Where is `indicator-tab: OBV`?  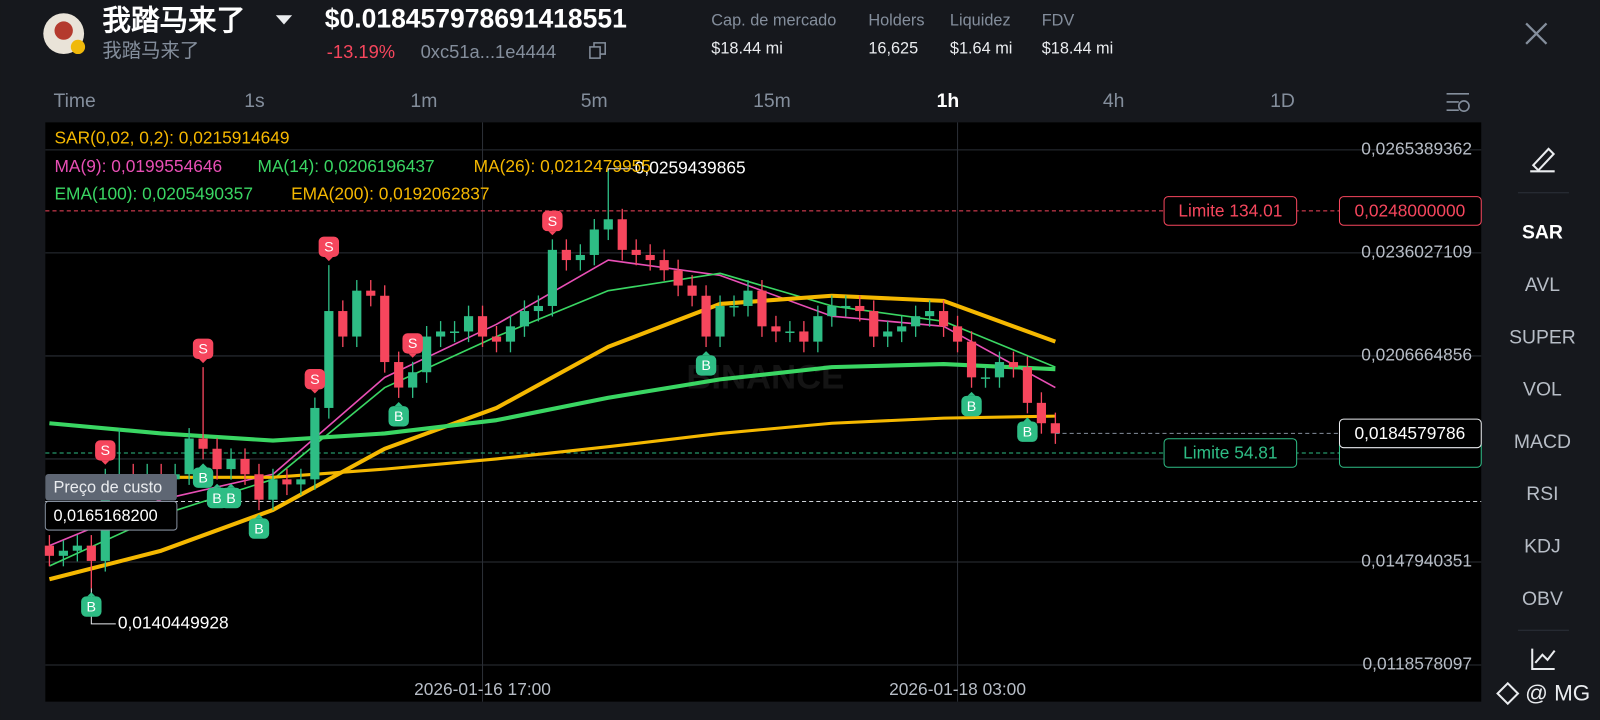
indicator-tab: OBV is located at coordinates (1542, 599).